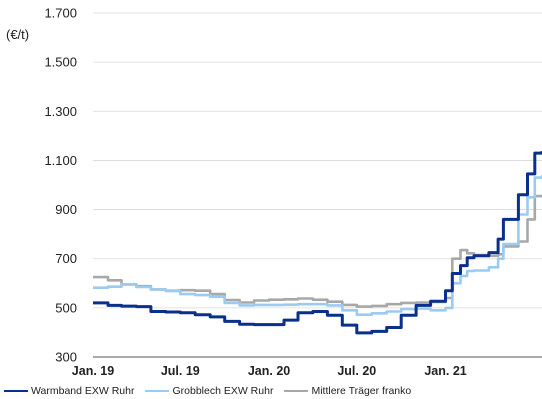 The image size is (542, 399). Describe the element at coordinates (60, 62) in the screenshot. I see `y-tick-label: 1.500` at that location.